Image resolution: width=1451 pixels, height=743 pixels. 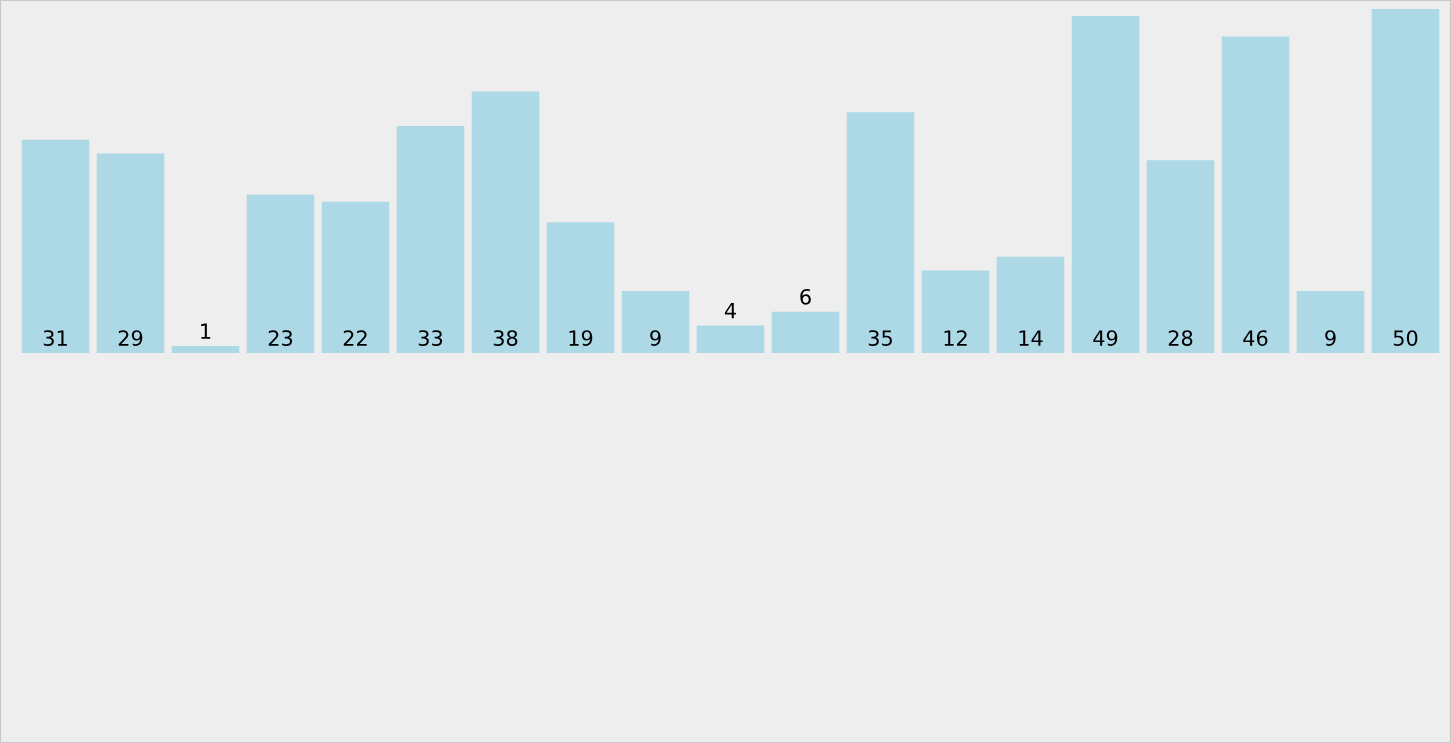 What do you see at coordinates (1180, 338) in the screenshot?
I see `data-label: 28` at bounding box center [1180, 338].